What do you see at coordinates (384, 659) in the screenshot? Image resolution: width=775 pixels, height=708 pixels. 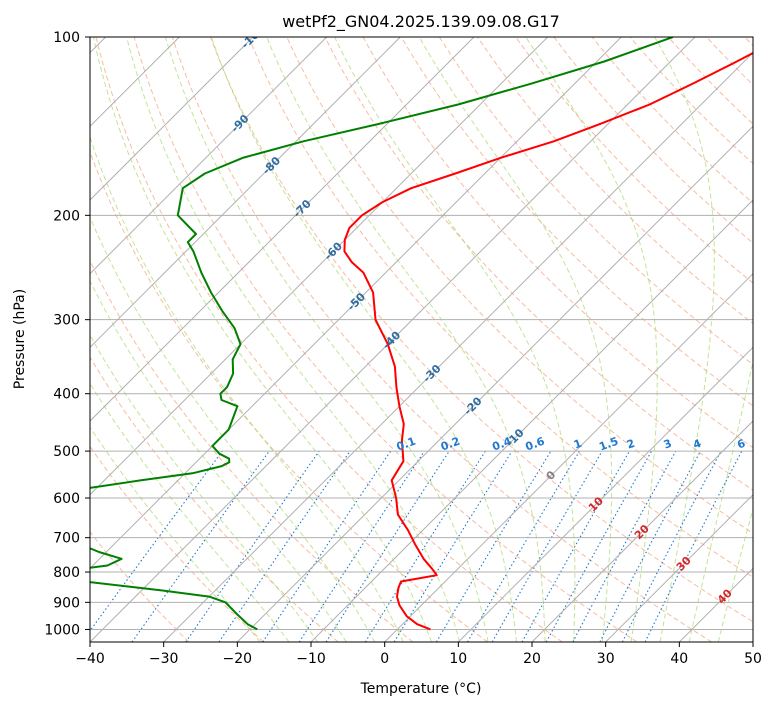 I see `x-tick-label: 0` at bounding box center [384, 659].